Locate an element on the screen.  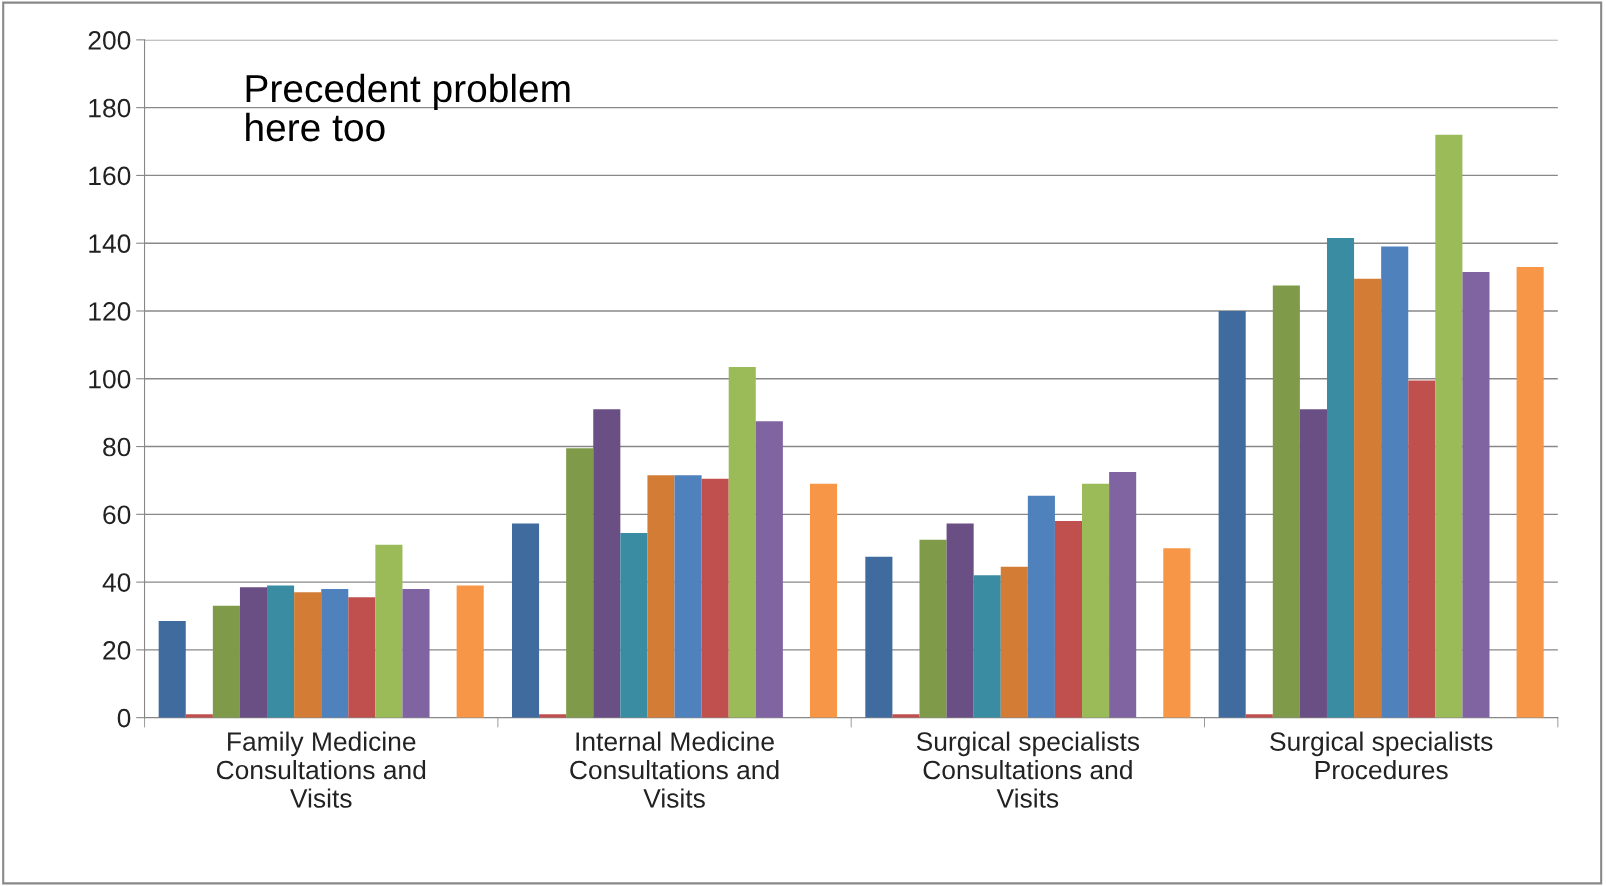
y-tick-label: 180 is located at coordinates (110, 108).